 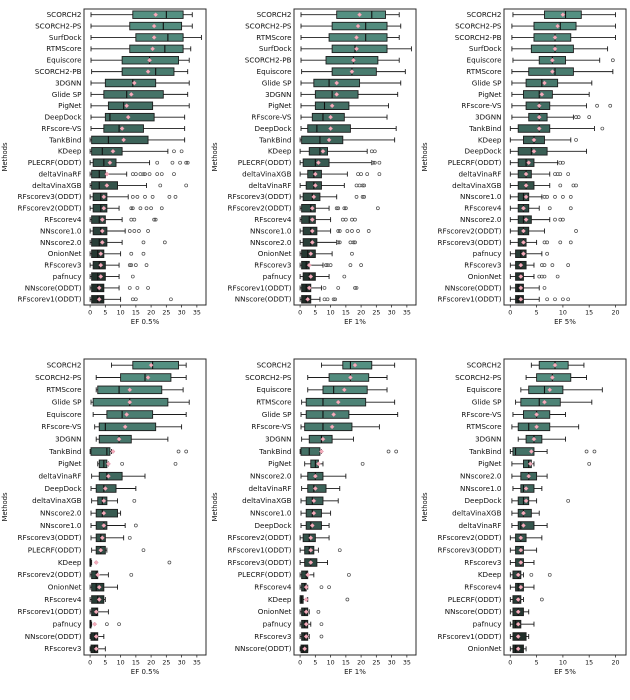 What do you see at coordinates (528, 139) in the screenshot?
I see `boxplot-row: KDeep` at bounding box center [528, 139].